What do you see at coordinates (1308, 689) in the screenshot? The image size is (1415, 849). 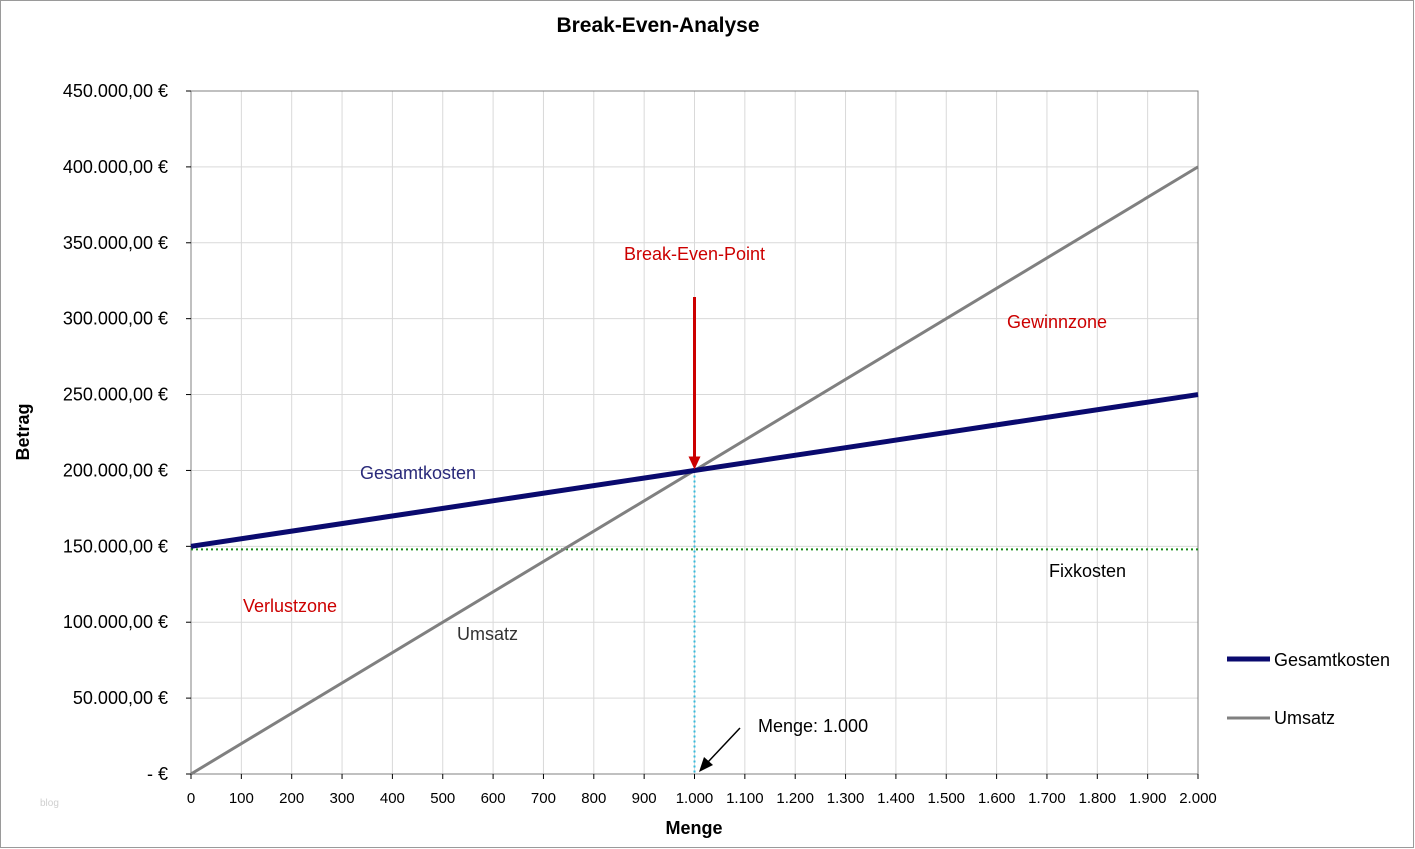 I see `legend: Gesamtkosten Umsatz` at bounding box center [1308, 689].